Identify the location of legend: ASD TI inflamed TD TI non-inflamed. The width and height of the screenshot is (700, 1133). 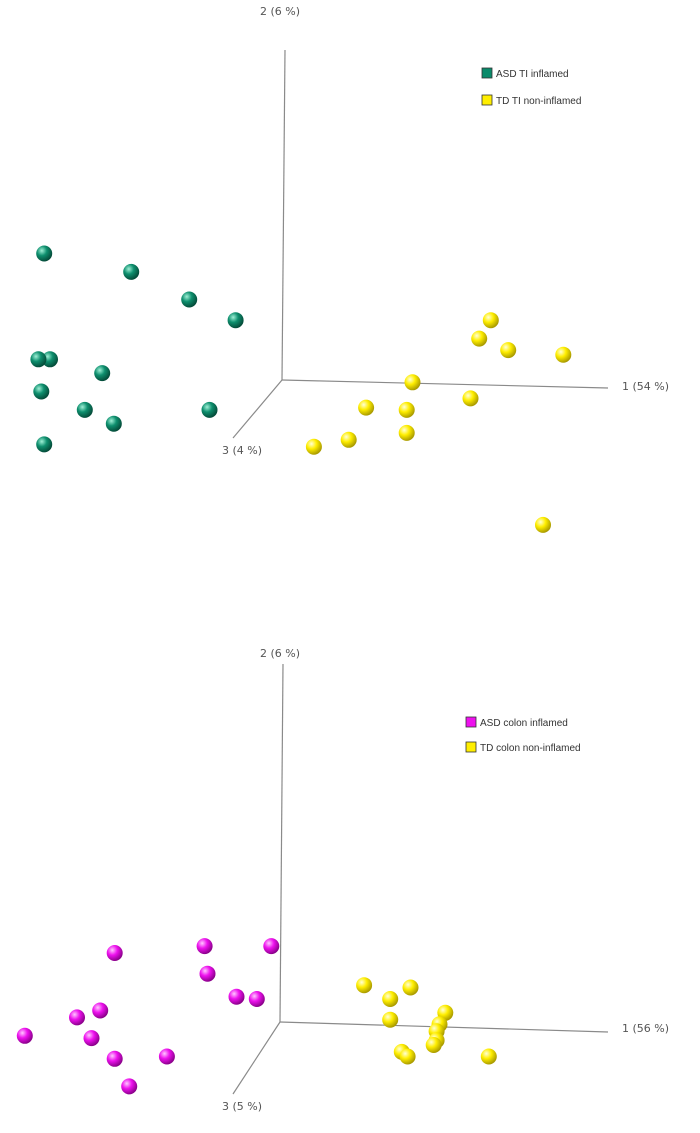
(531, 87).